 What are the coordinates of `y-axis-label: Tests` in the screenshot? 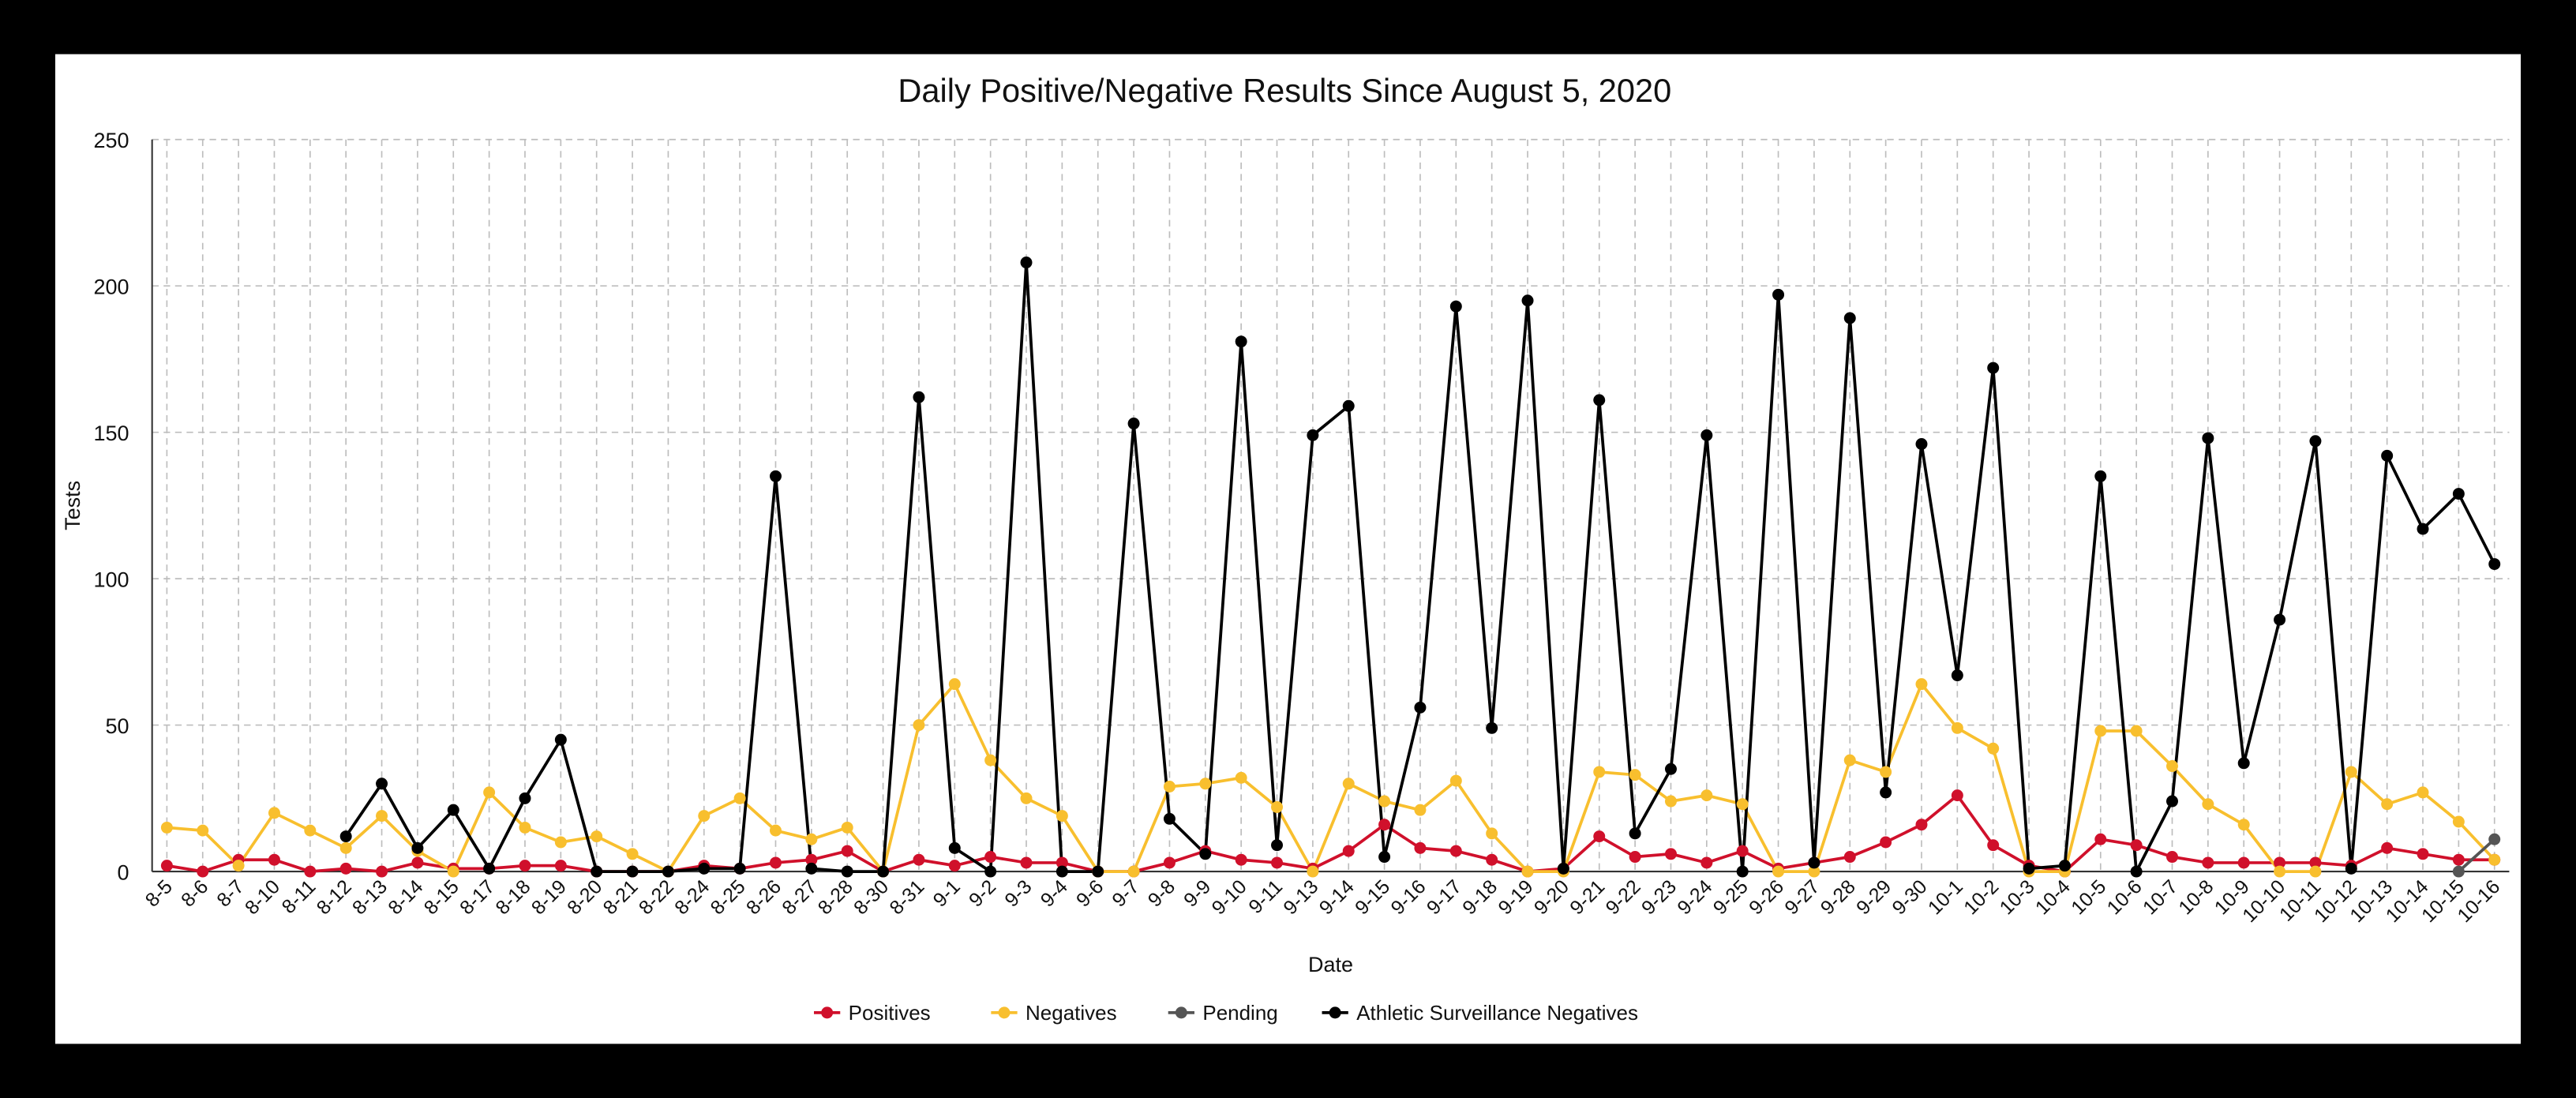 It's located at (72, 505).